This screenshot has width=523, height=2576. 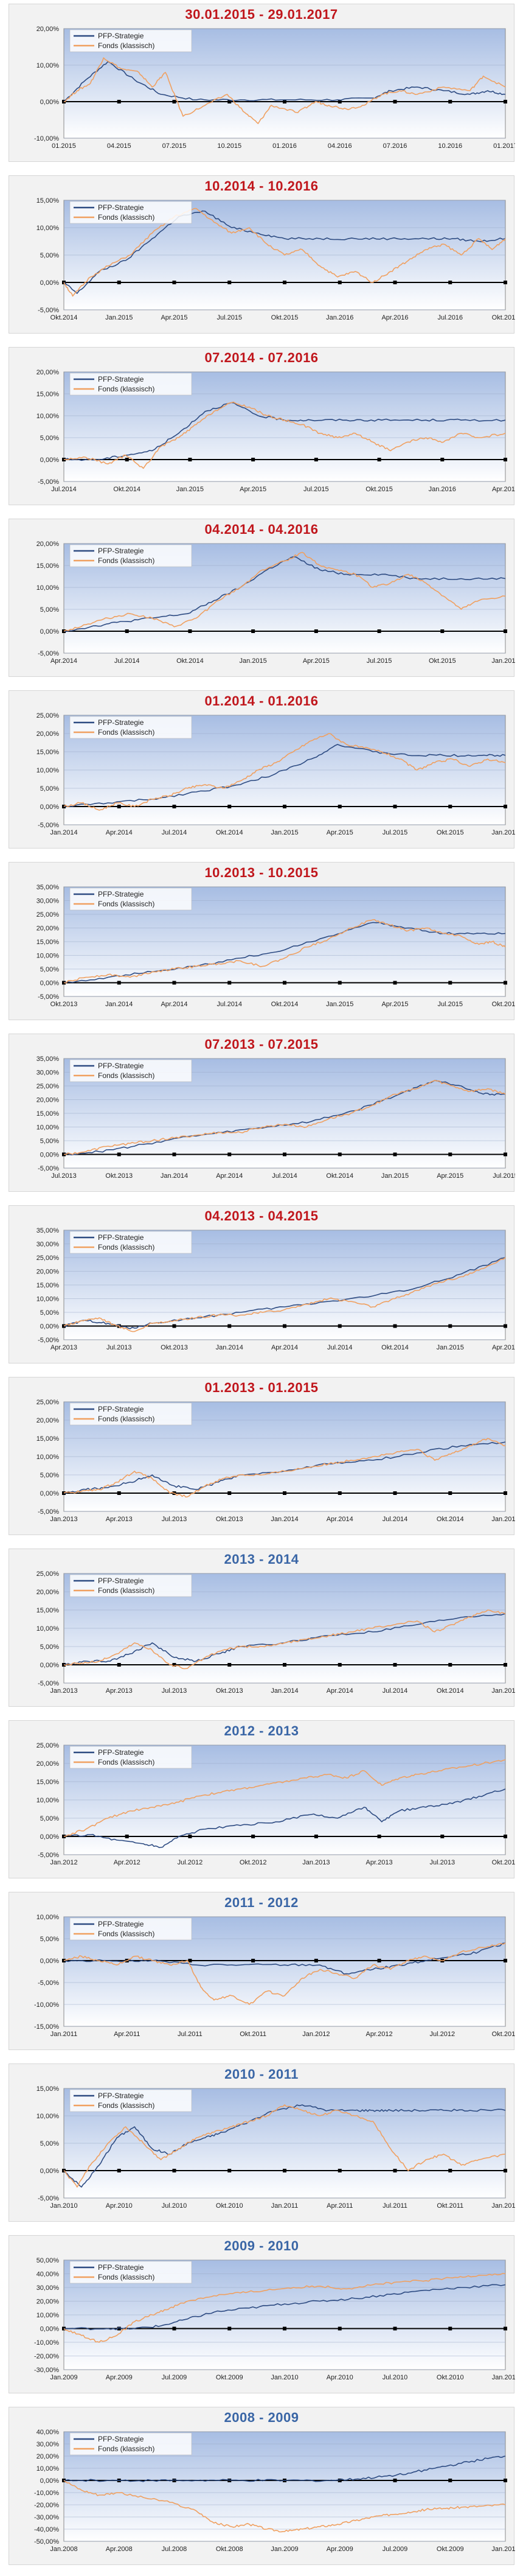 I want to click on x-tick-label: Jan.2009, so click(x=284, y=2549).